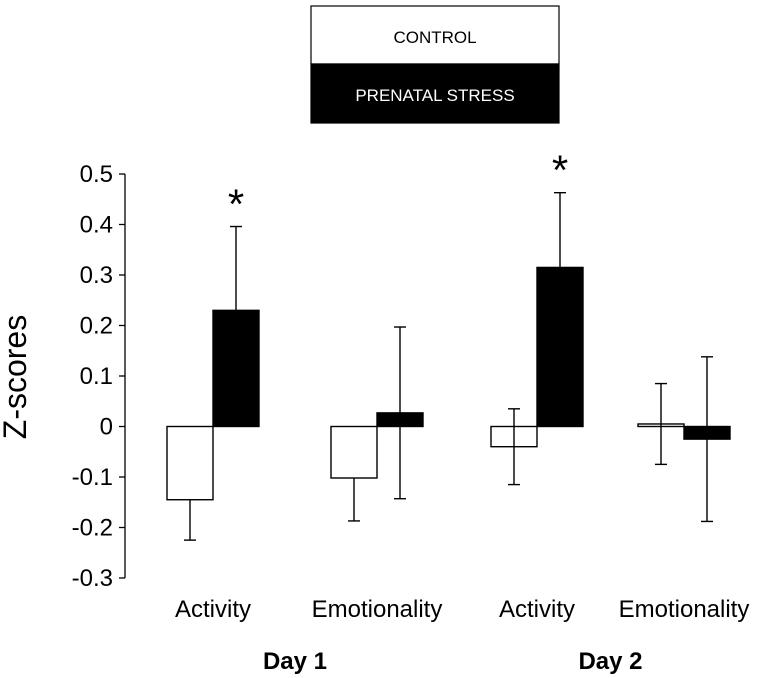 Image resolution: width=765 pixels, height=678 pixels. I want to click on legend-prenatal-stress-label: PRENATAL STRESS, so click(434, 95).